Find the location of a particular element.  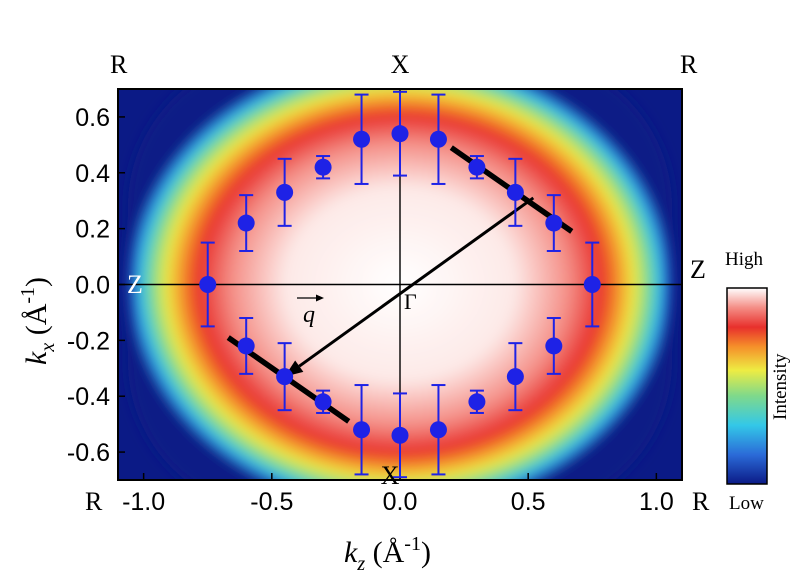

x-tick-label: -0.5 is located at coordinates (271, 502).